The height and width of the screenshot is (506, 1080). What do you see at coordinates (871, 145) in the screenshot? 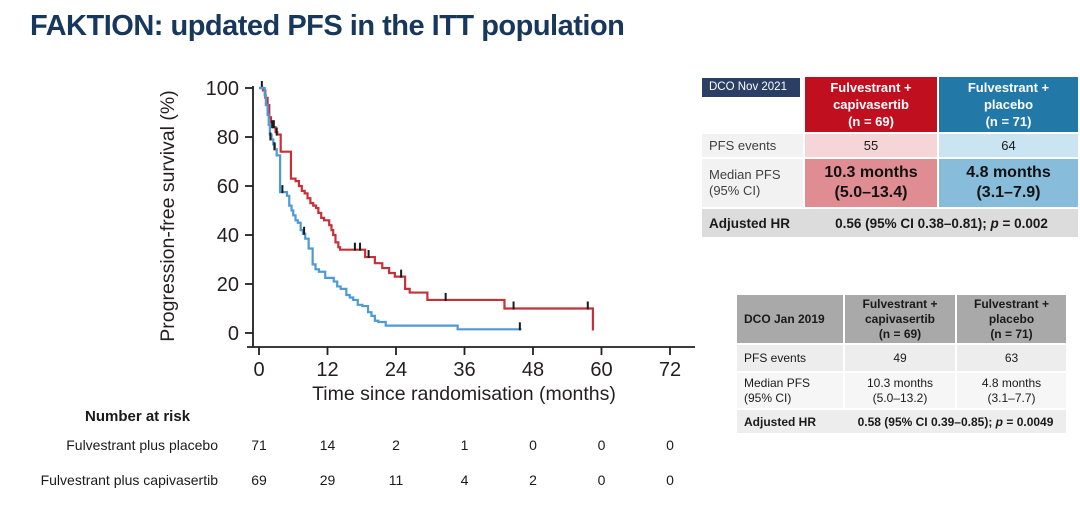
I see `table-2021-pfs-events-capivasertib: 55` at bounding box center [871, 145].